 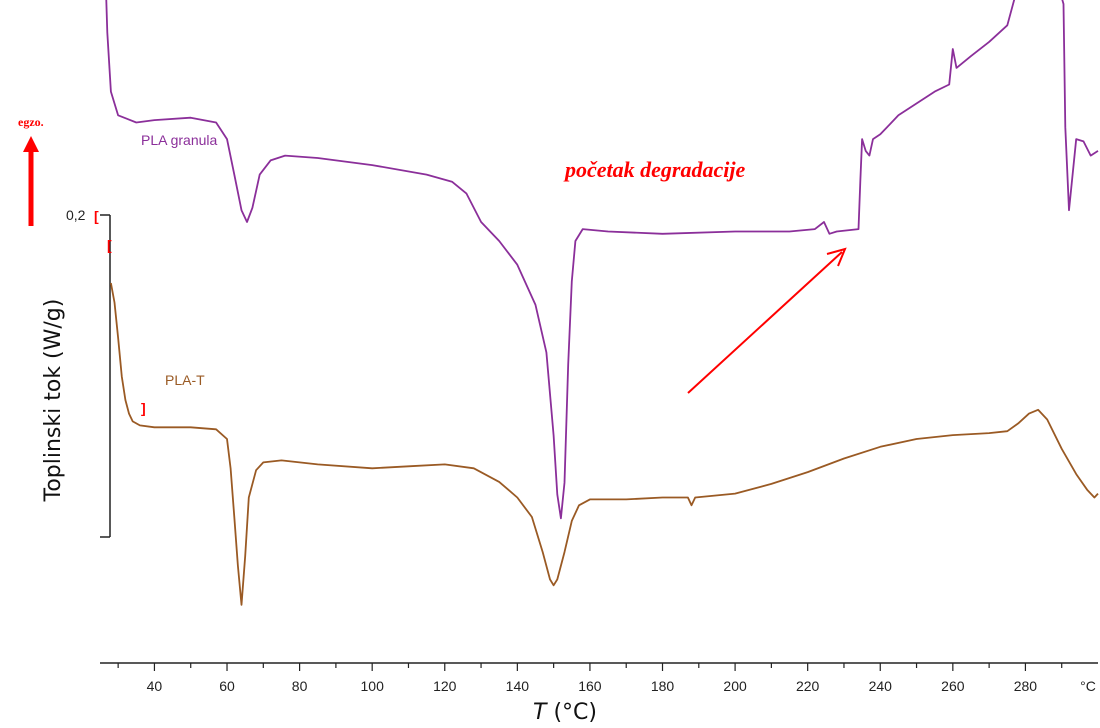 I want to click on scale-bar-label: 0,2, so click(x=76, y=215).